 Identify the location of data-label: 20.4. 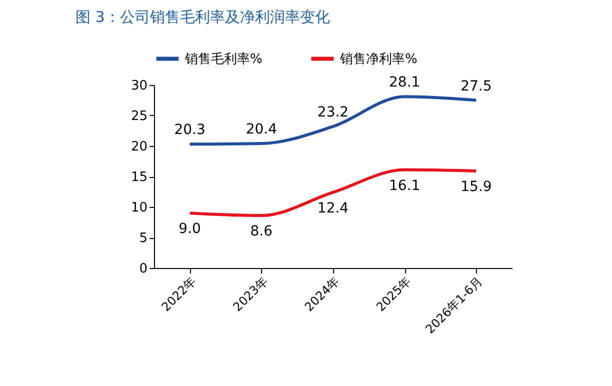
(262, 130).